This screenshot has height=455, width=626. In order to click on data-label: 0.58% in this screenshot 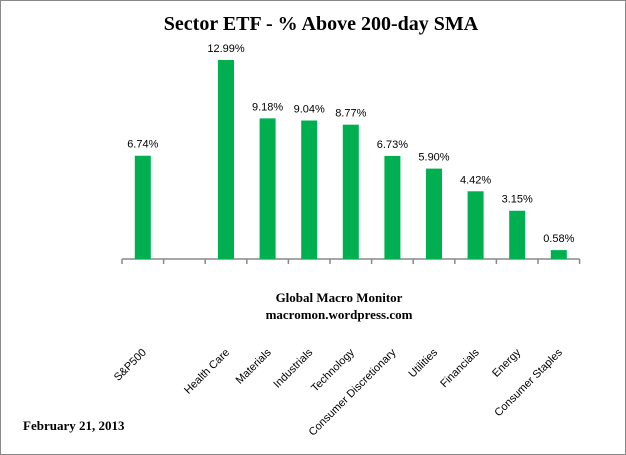, I will do `click(558, 239)`.